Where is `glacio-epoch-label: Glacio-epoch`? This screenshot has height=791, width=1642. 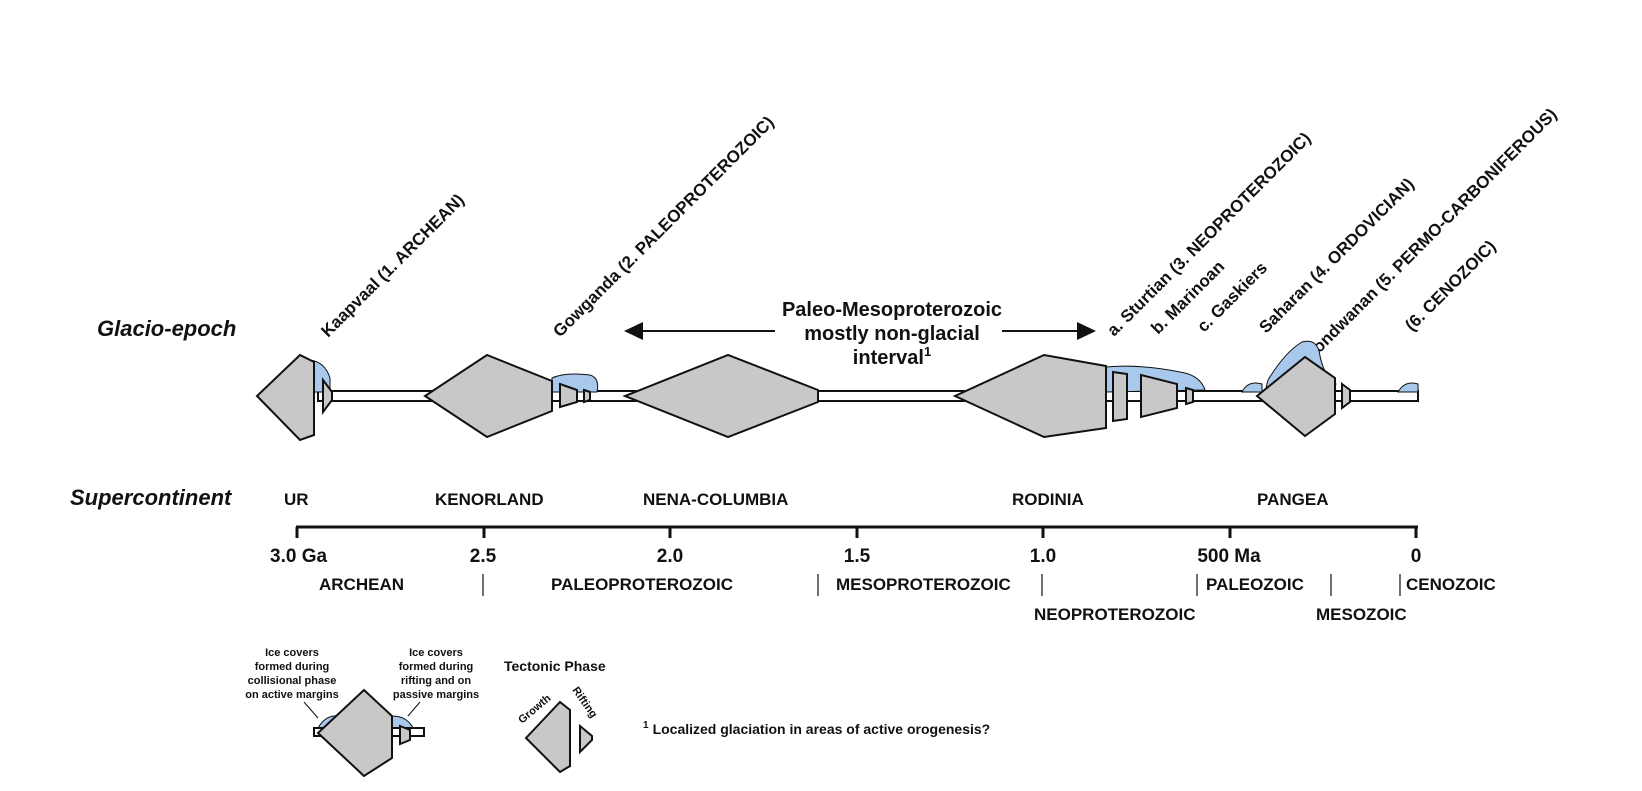 glacio-epoch-label: Glacio-epoch is located at coordinates (166, 328).